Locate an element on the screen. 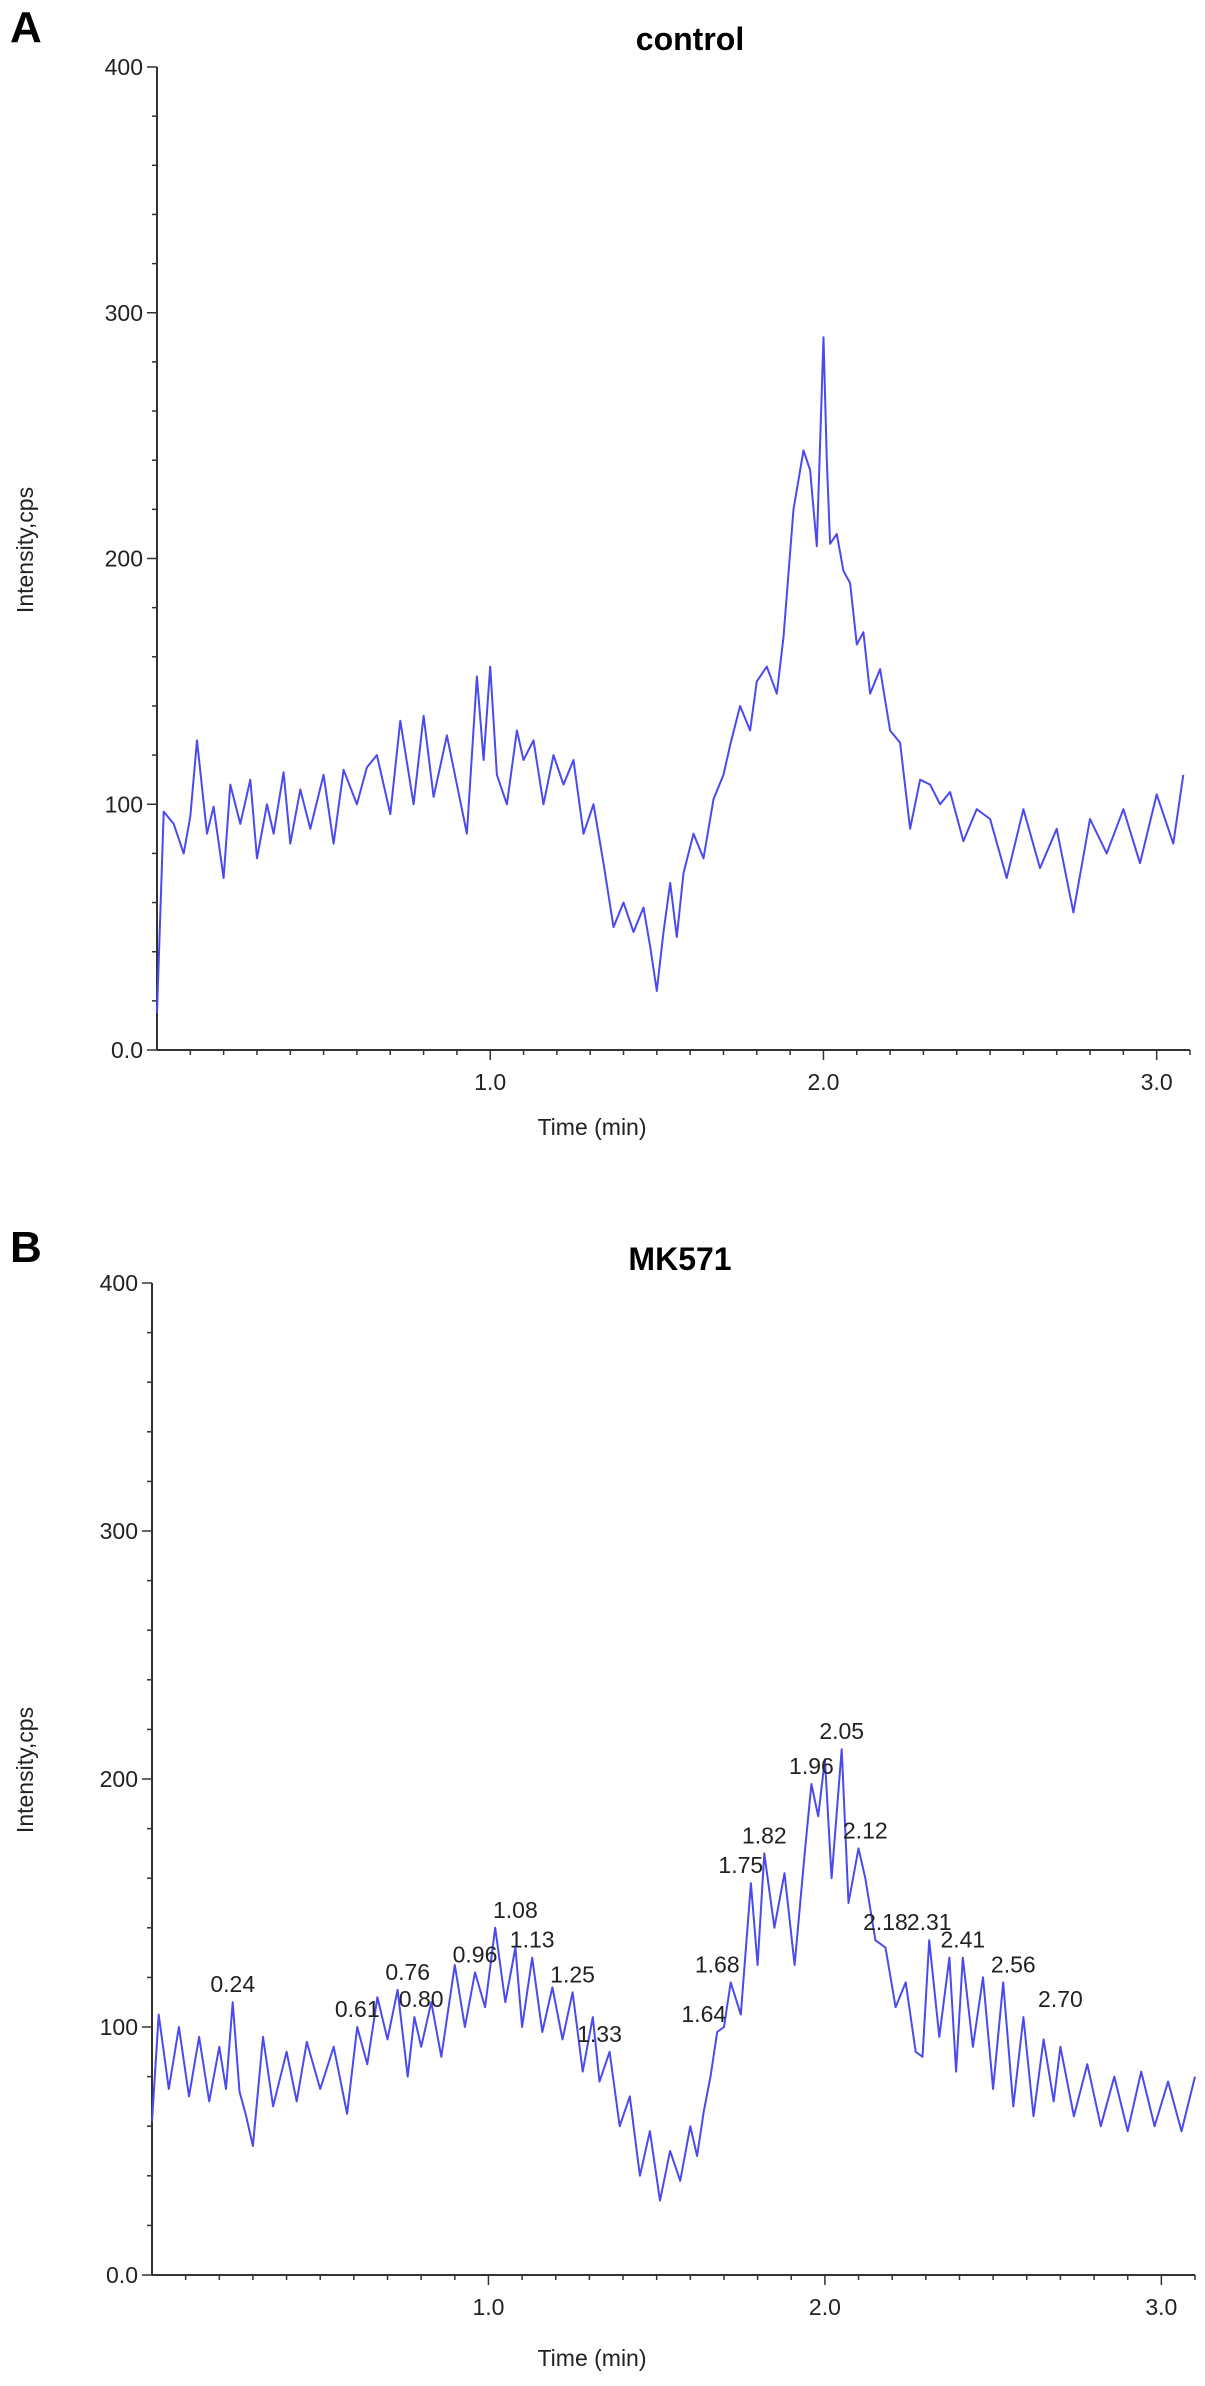 Image resolution: width=1205 pixels, height=2386 pixels. panel-b-y-tick-label: 0.0 is located at coordinates (122, 2275).